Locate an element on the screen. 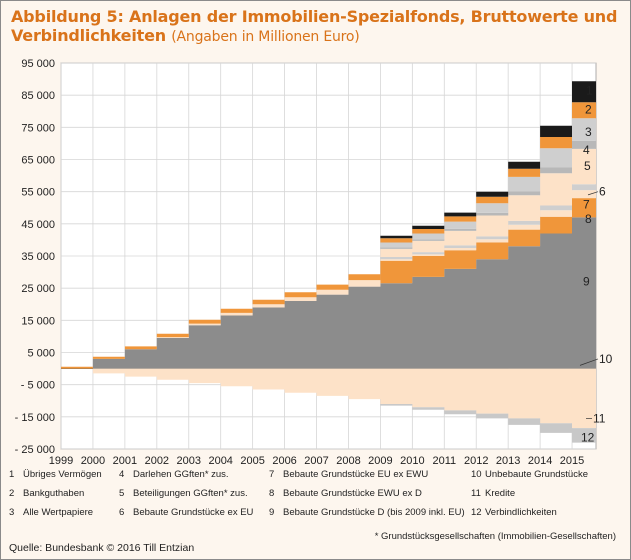 This screenshot has width=631, height=560. x-tick-label: 2009 is located at coordinates (380, 461).